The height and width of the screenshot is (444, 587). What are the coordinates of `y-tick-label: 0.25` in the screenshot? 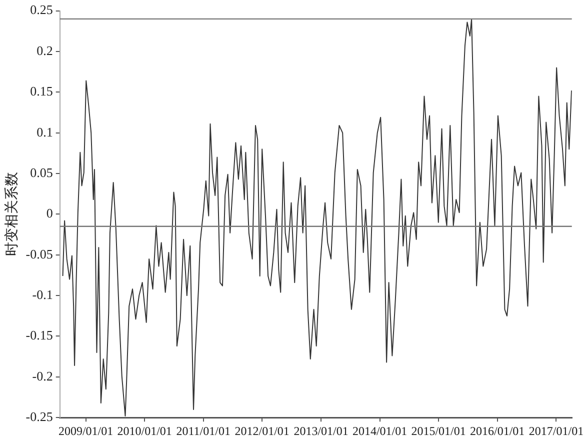 It's located at (41, 10).